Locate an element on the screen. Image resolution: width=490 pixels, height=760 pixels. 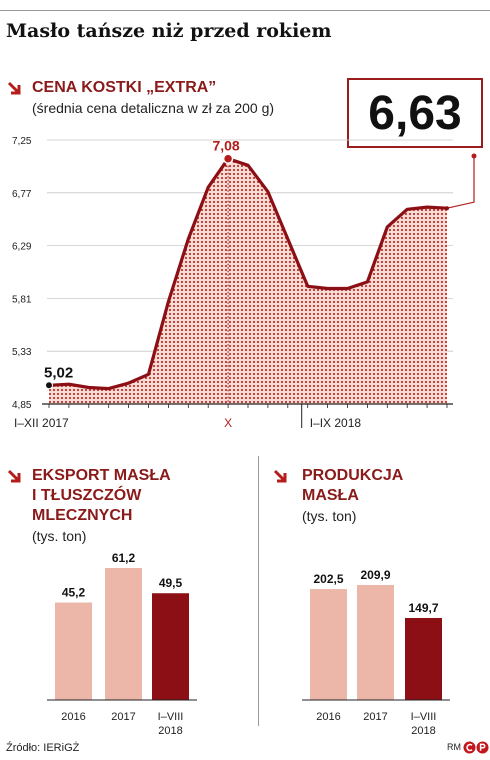
production-chart-unit: (tys. ton) is located at coordinates (329, 516).